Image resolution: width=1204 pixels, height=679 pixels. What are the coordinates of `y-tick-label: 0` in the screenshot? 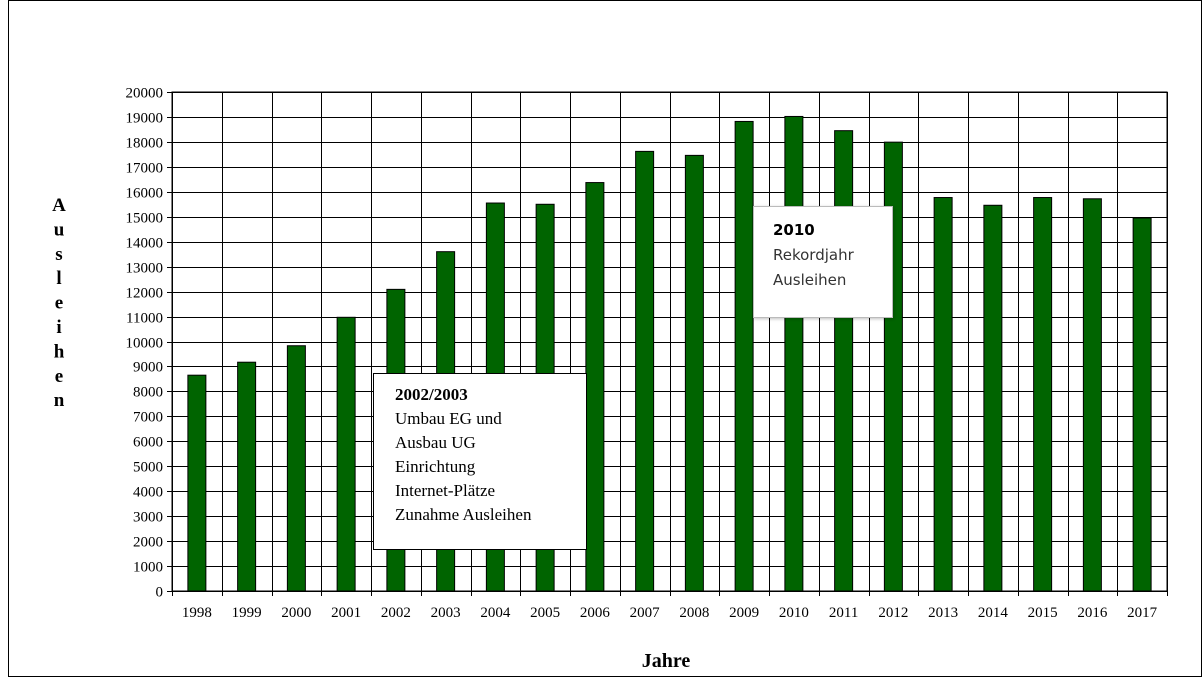 It's located at (160, 593).